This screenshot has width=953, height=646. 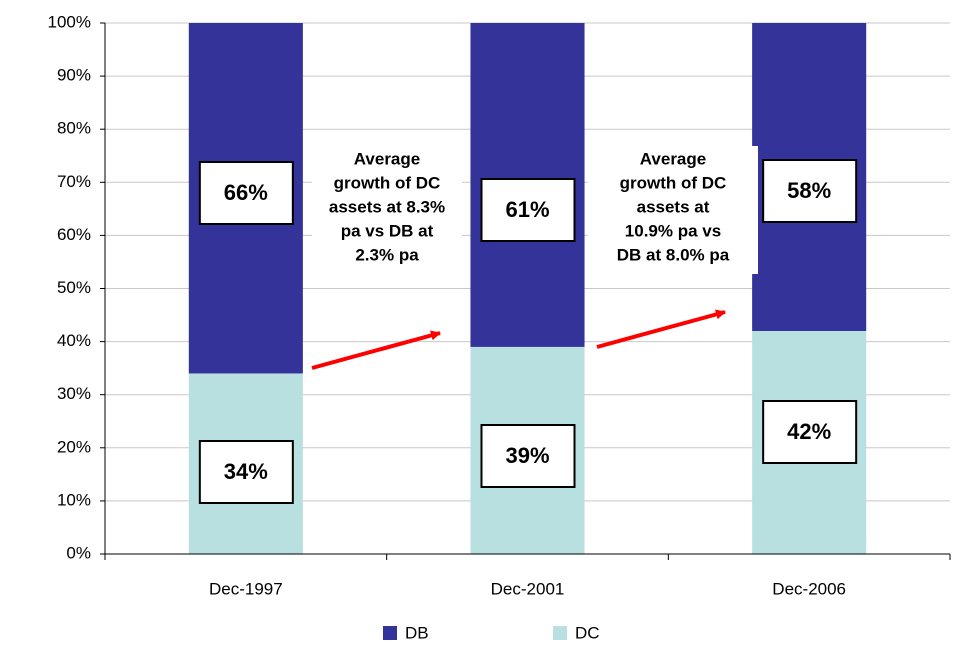 I want to click on y-tick-label: 30%, so click(x=74, y=393).